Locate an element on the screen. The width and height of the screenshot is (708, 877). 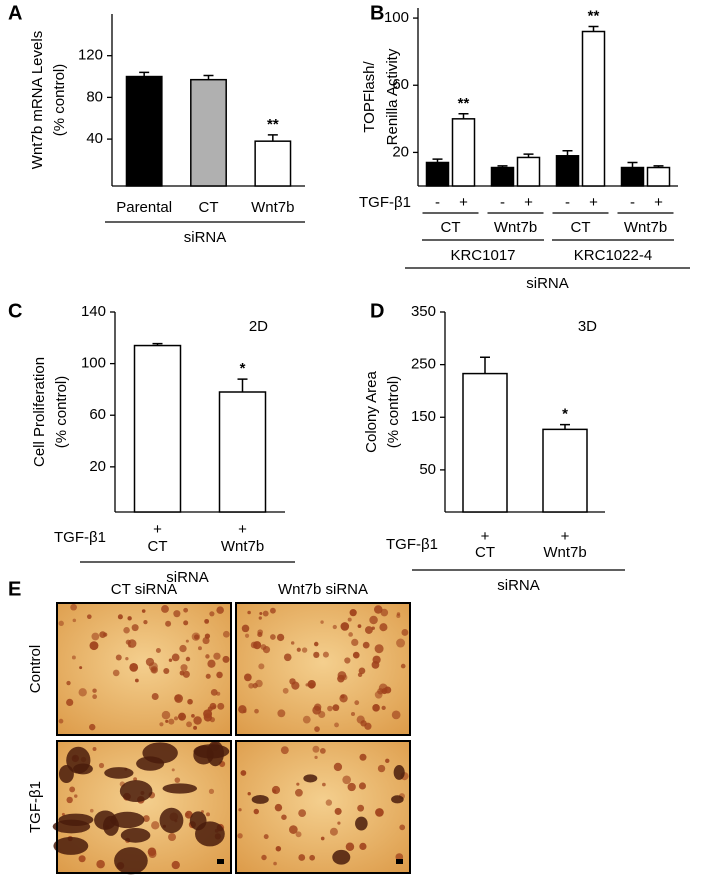
y-axis-label: Renilla Activity is located at coordinates (392, 96).